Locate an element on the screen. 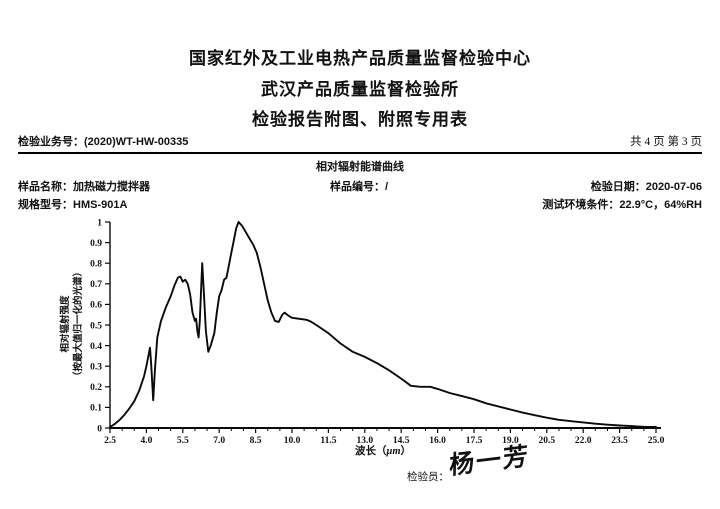  y-tick-label: 0.6 is located at coordinates (96, 306).